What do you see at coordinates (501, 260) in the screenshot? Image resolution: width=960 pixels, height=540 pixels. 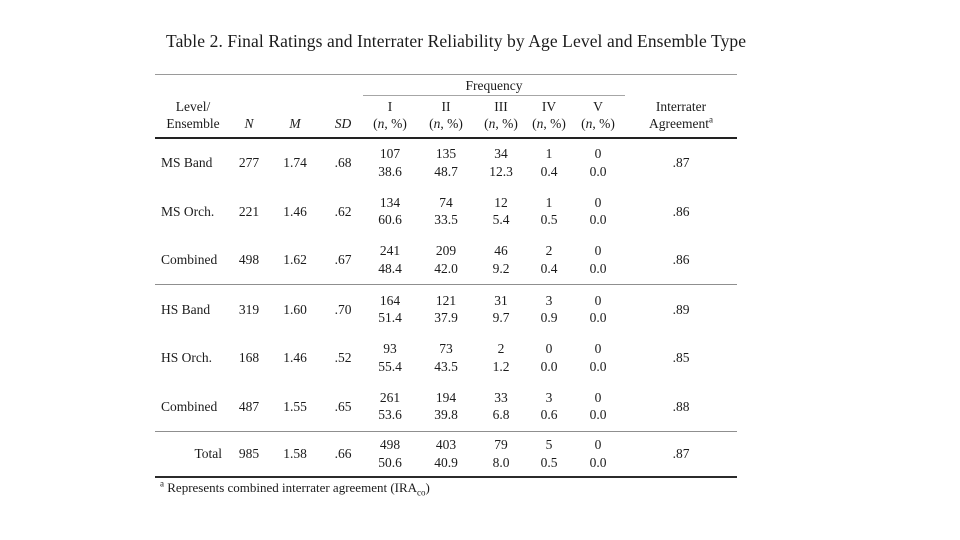 I see `freq-cell-3: 46 9.2` at bounding box center [501, 260].